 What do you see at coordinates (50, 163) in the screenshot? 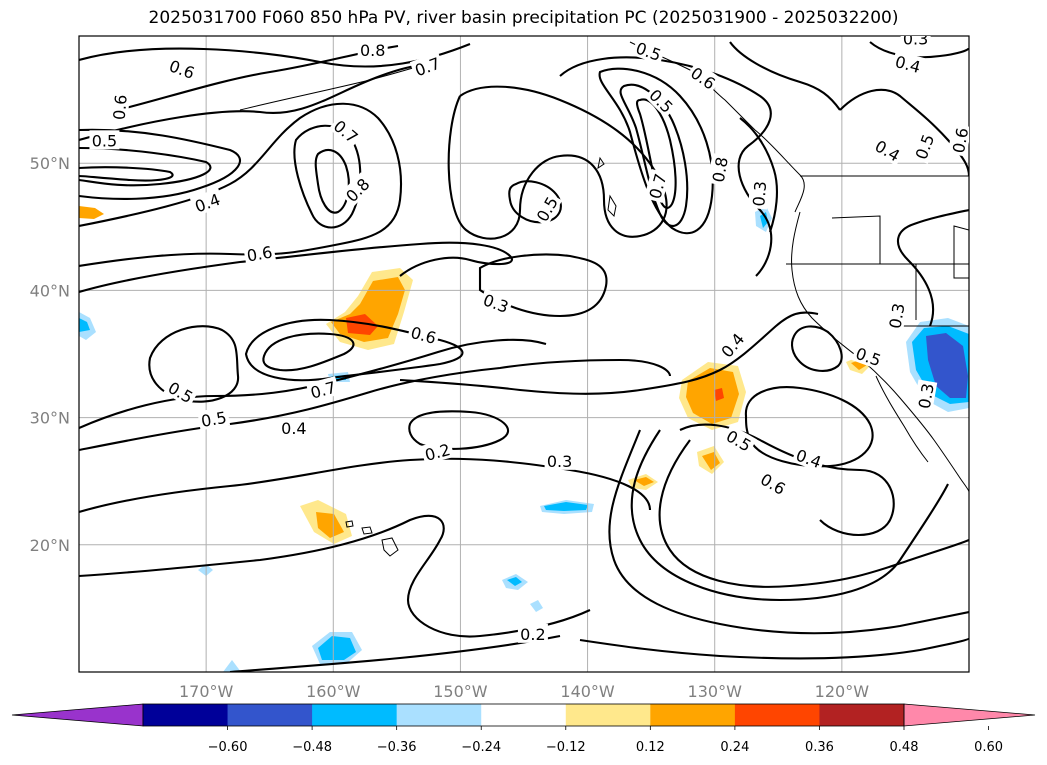
I see `lat-tick-label: 50°N` at bounding box center [50, 163].